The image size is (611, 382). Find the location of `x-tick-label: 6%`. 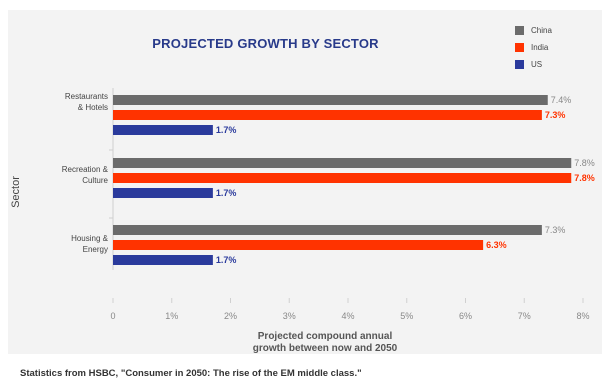

x-tick-label: 6% is located at coordinates (465, 316).